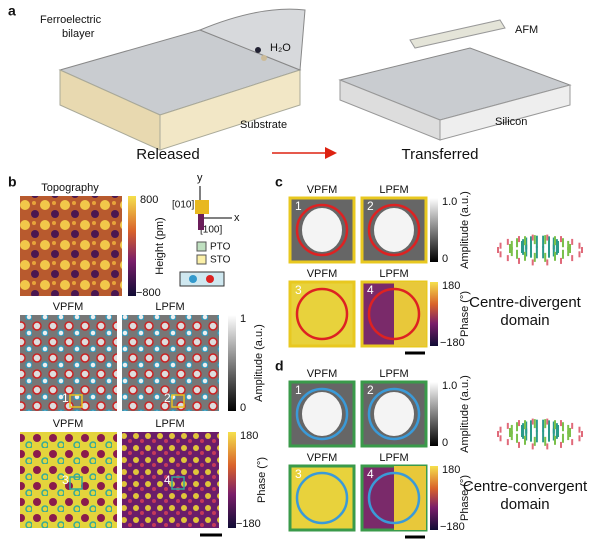  What do you see at coordinates (252, 39) in the screenshot?
I see `peeled-film` at bounding box center [252, 39].